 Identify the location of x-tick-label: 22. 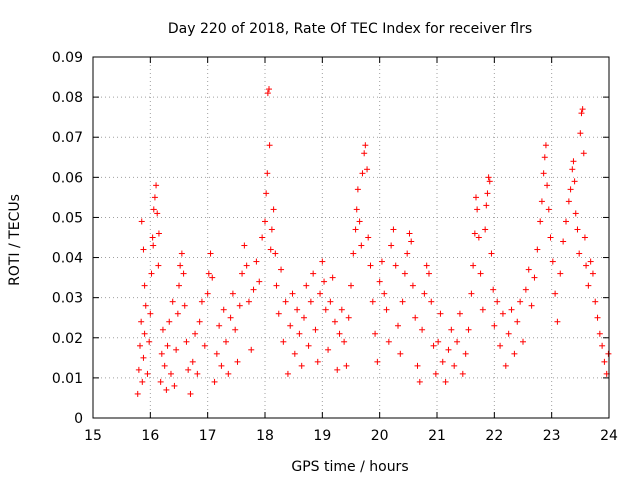
(494, 436).